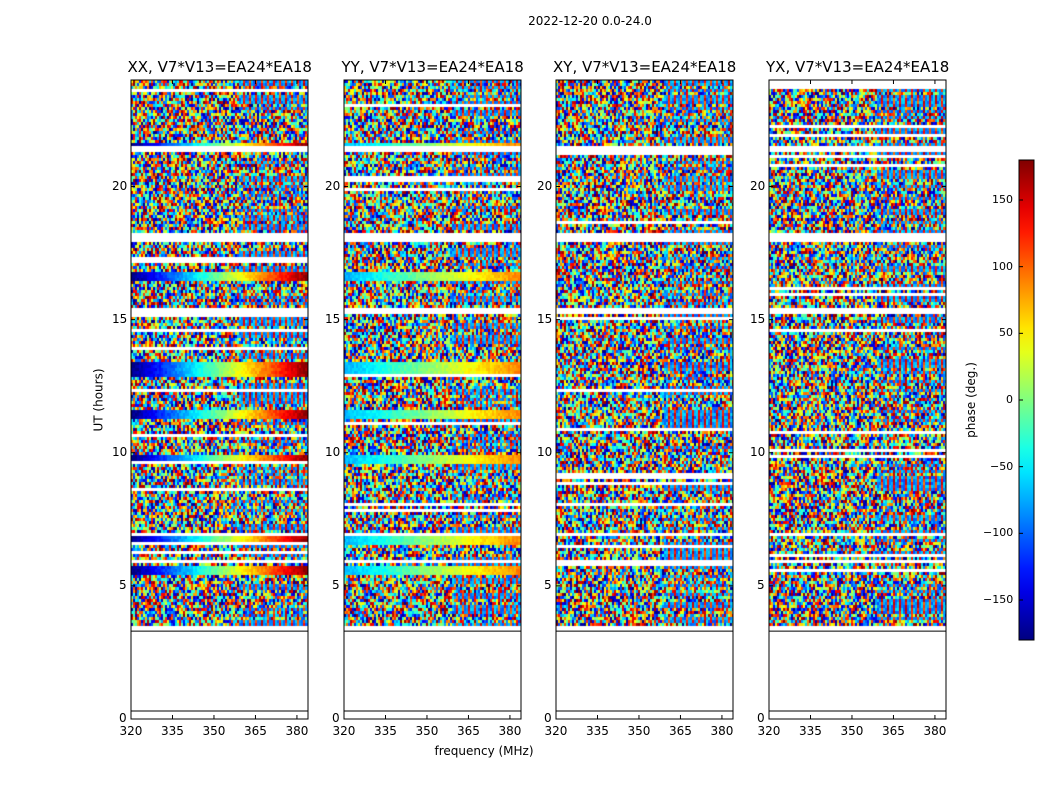 Image resolution: width=1050 pixels, height=800 pixels. I want to click on colorbar-tick-label: −50, so click(1002, 466).